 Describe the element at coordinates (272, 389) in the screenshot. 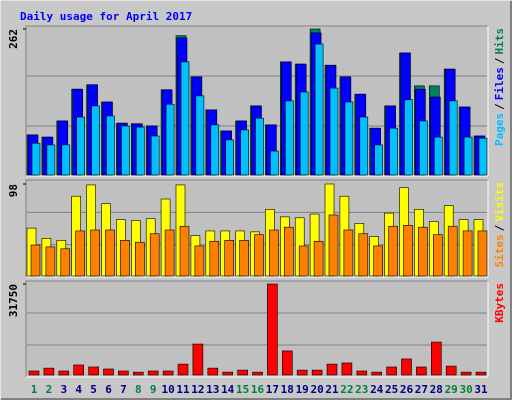

I see `x-tick-label: 17` at that location.